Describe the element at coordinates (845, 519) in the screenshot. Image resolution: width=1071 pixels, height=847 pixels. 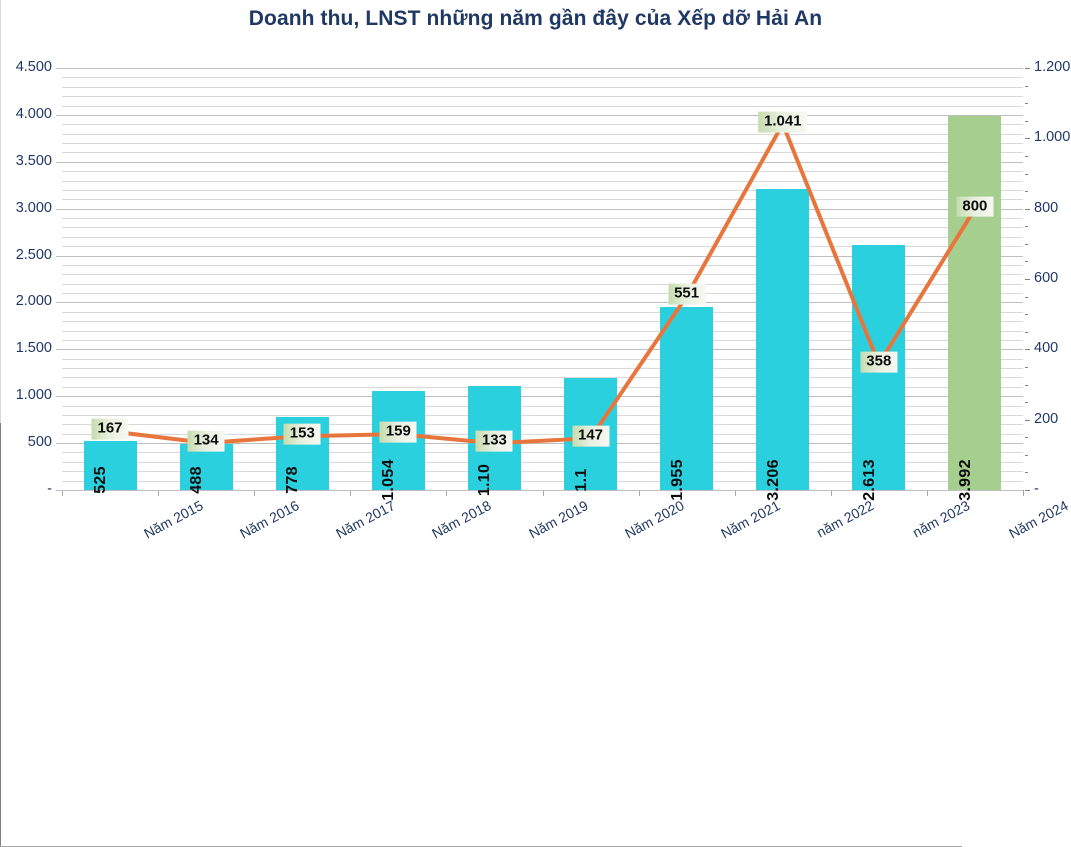
I see `x-axis-tick-label: năm 2022` at that location.